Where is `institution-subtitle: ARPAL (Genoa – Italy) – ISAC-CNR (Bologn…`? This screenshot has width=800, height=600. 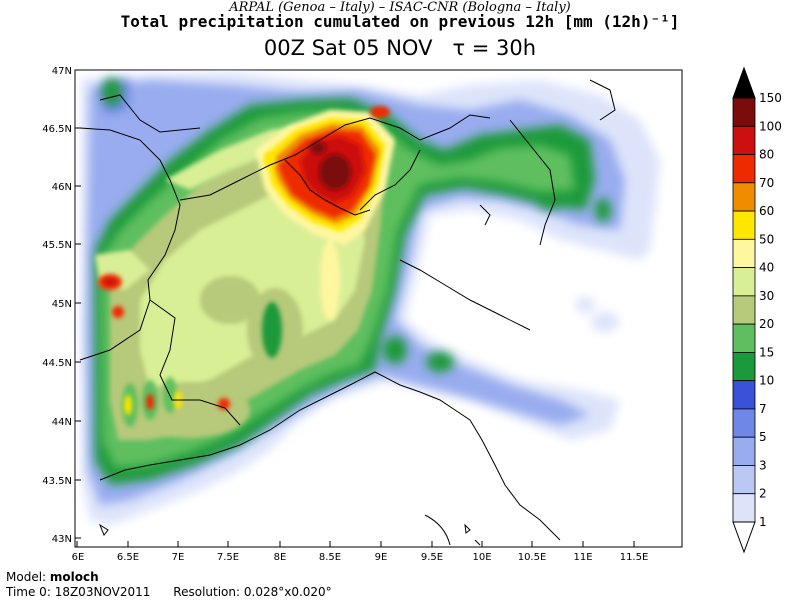 institution-subtitle: ARPAL (Genoa – Italy) – ISAC-CNR (Bologn… is located at coordinates (400, 7).